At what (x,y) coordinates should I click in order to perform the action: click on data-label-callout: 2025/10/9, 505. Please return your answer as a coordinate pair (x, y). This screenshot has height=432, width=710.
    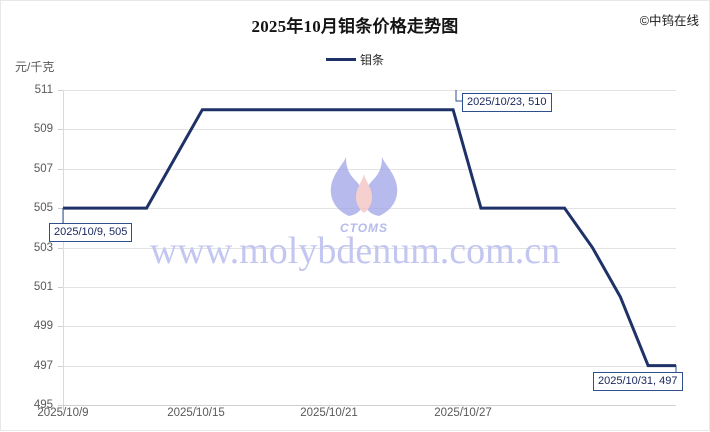
    Looking at the image, I should click on (91, 233).